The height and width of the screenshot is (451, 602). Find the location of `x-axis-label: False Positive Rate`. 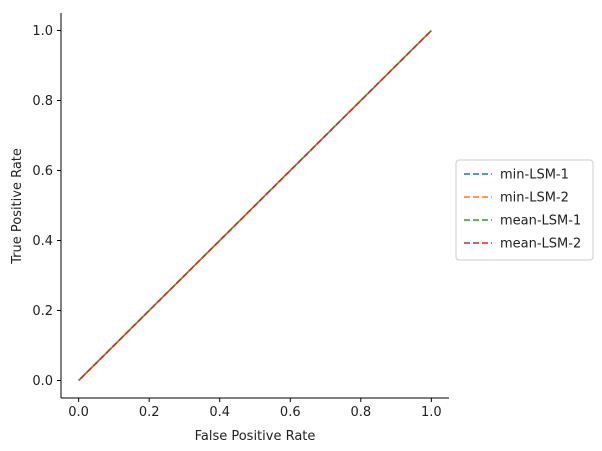

x-axis-label: False Positive Rate is located at coordinates (255, 436).